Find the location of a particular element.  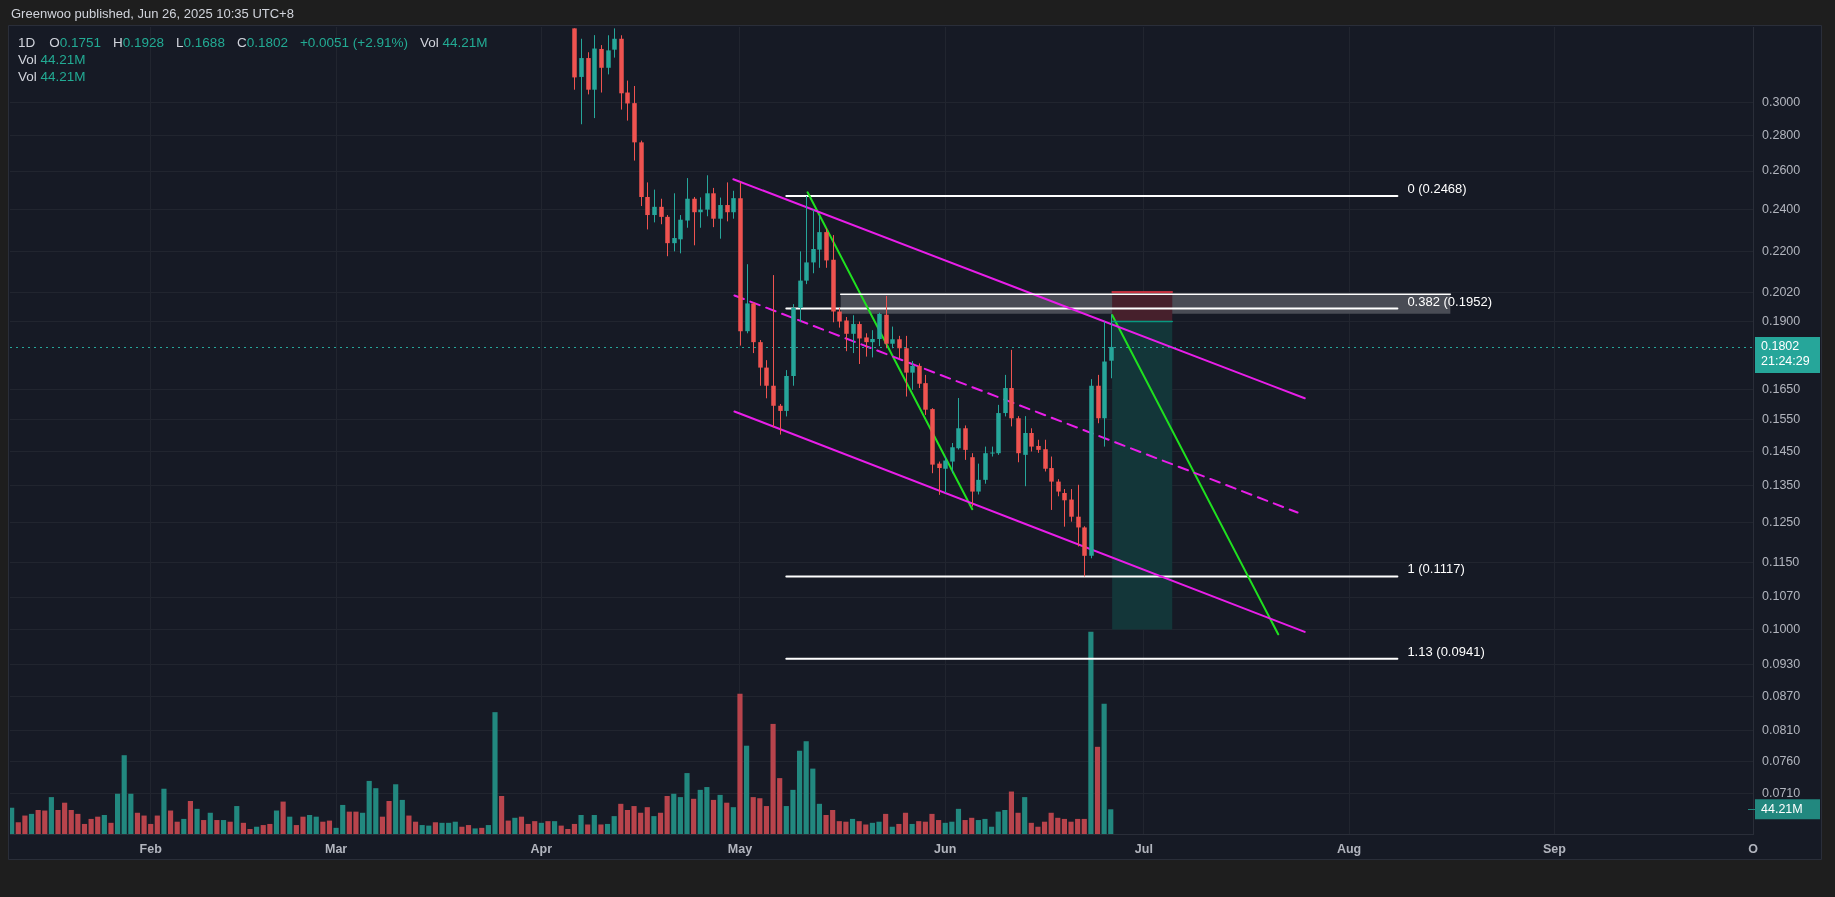

y-tick-label: 0.1650 is located at coordinates (1781, 388).